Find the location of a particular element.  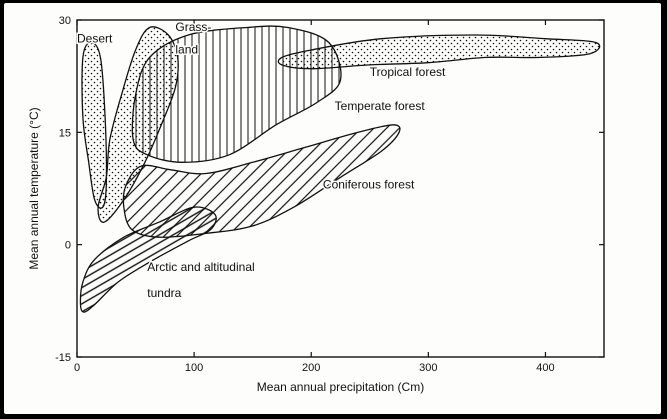

y-tick-label: 15 is located at coordinates (65, 133).